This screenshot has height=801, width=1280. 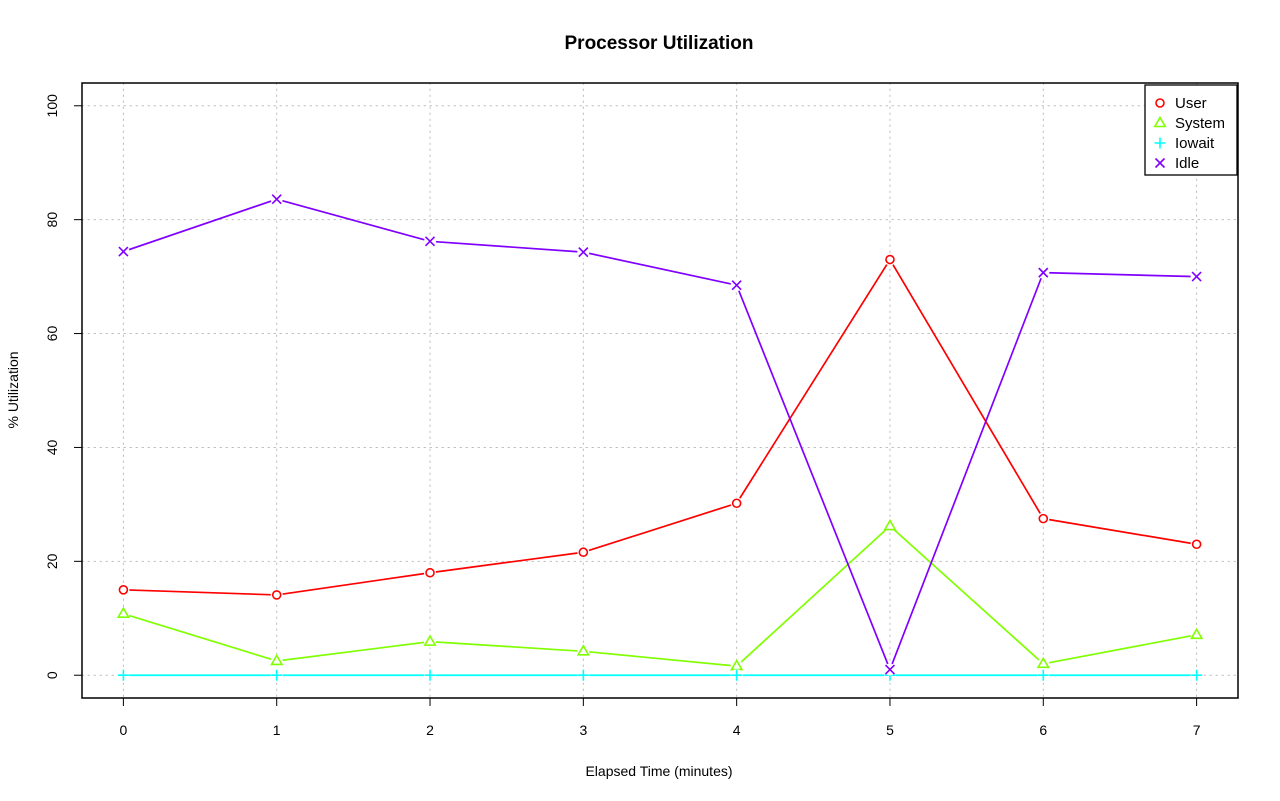 I want to click on y-tick-label: 60, so click(x=52, y=334).